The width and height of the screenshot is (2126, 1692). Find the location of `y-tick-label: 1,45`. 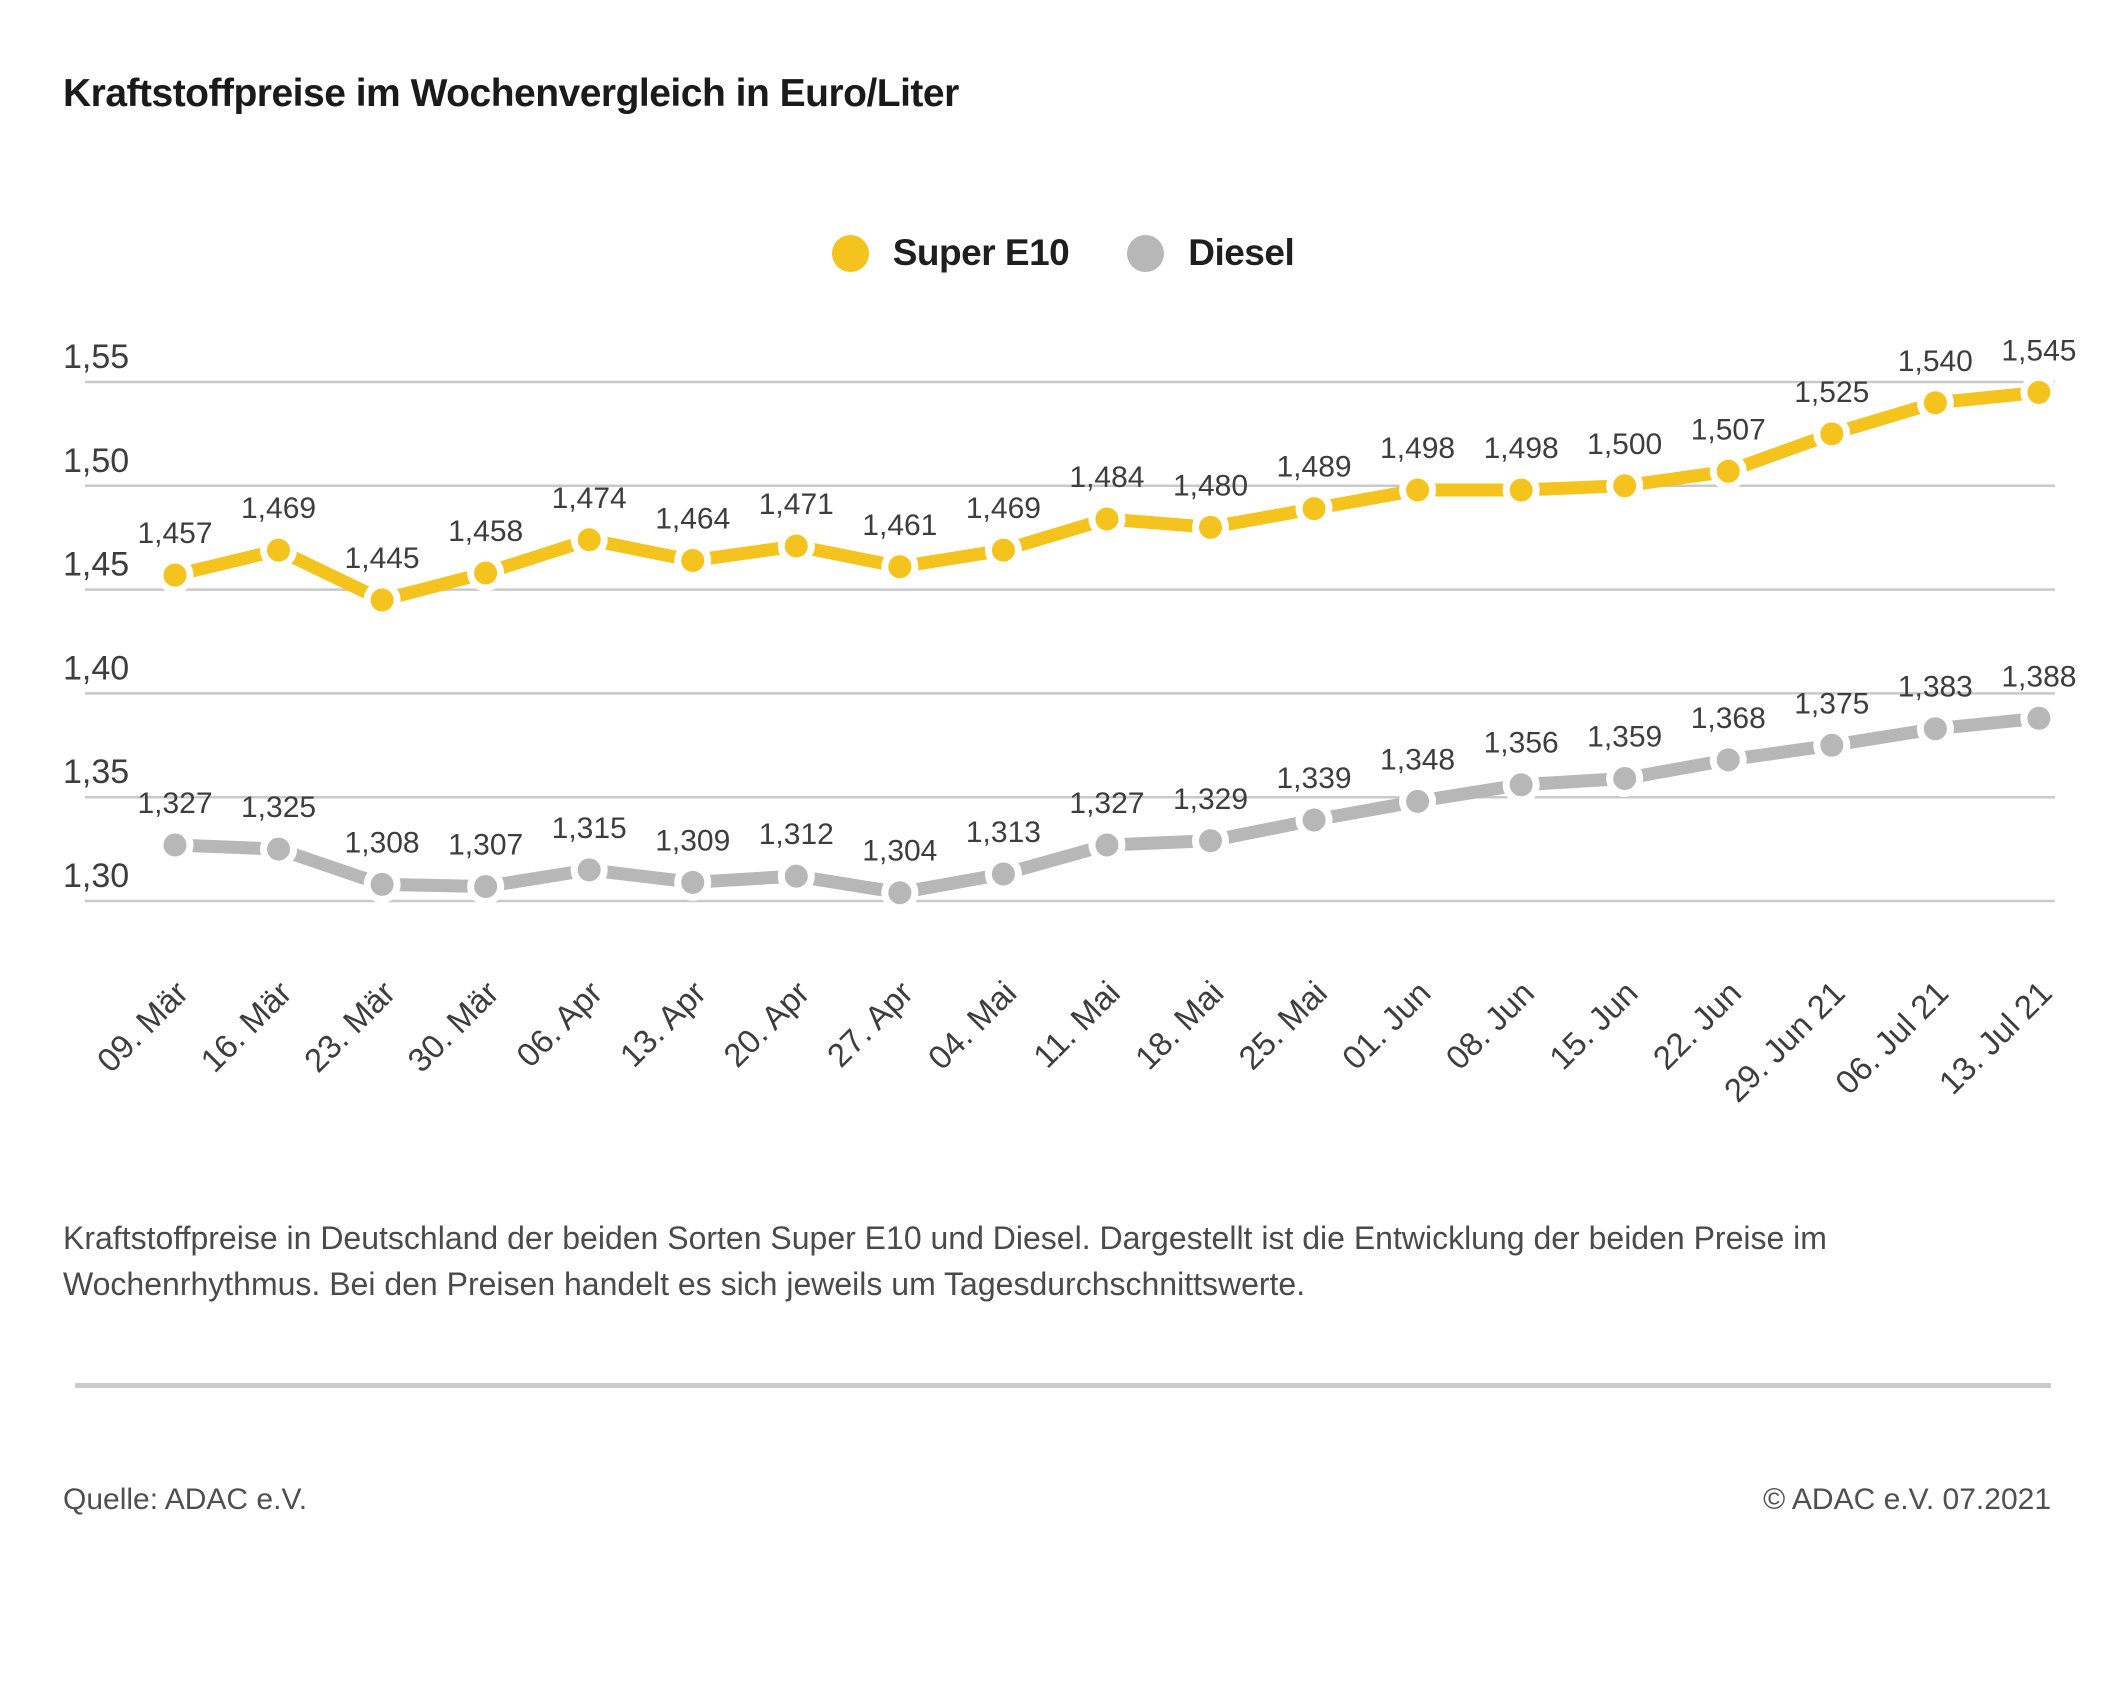

y-tick-label: 1,45 is located at coordinates (96, 565).